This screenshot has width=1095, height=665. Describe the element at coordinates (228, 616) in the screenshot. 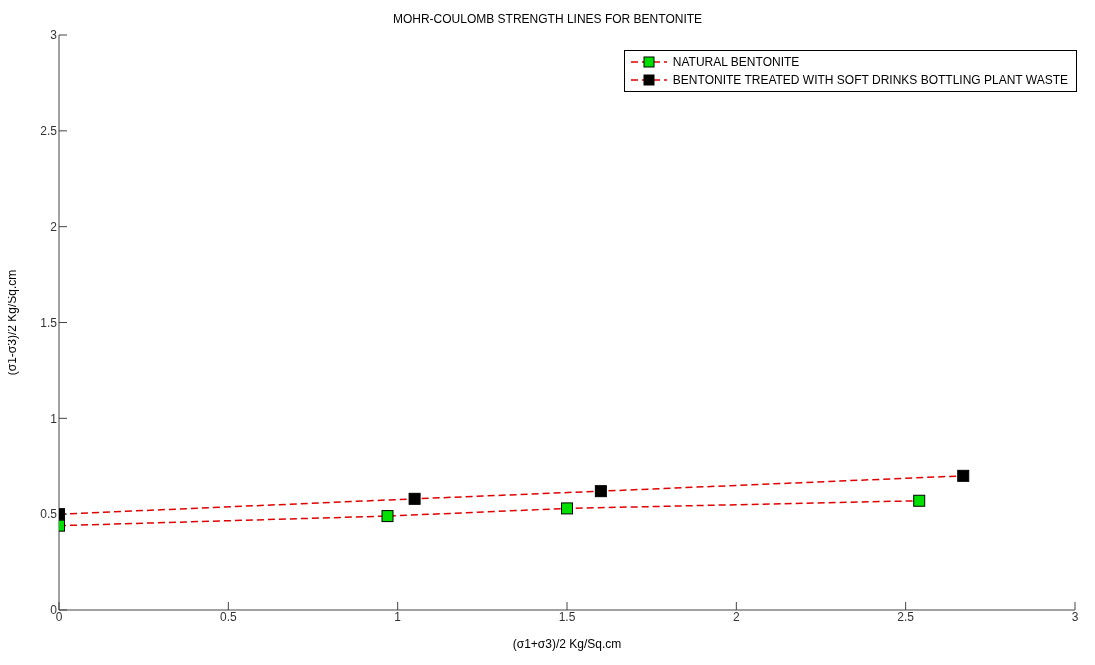

I see `x-tick-label: 0.5` at that location.